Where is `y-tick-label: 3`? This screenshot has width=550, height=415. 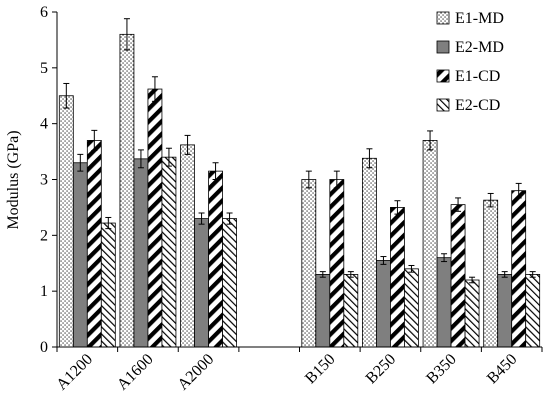
y-tick-label: 3 is located at coordinates (44, 180).